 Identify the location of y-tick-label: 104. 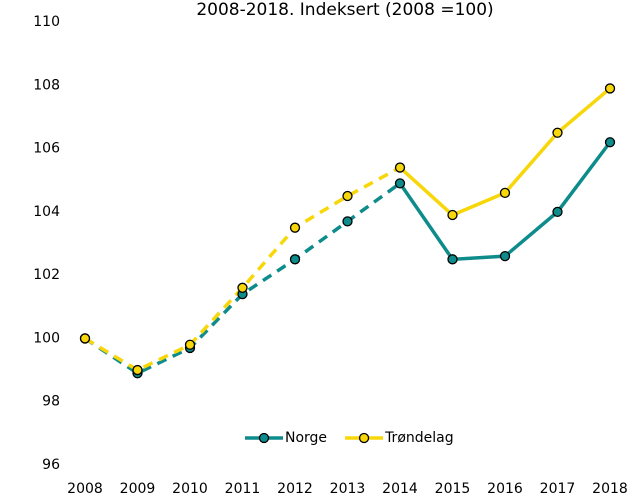
(46, 212).